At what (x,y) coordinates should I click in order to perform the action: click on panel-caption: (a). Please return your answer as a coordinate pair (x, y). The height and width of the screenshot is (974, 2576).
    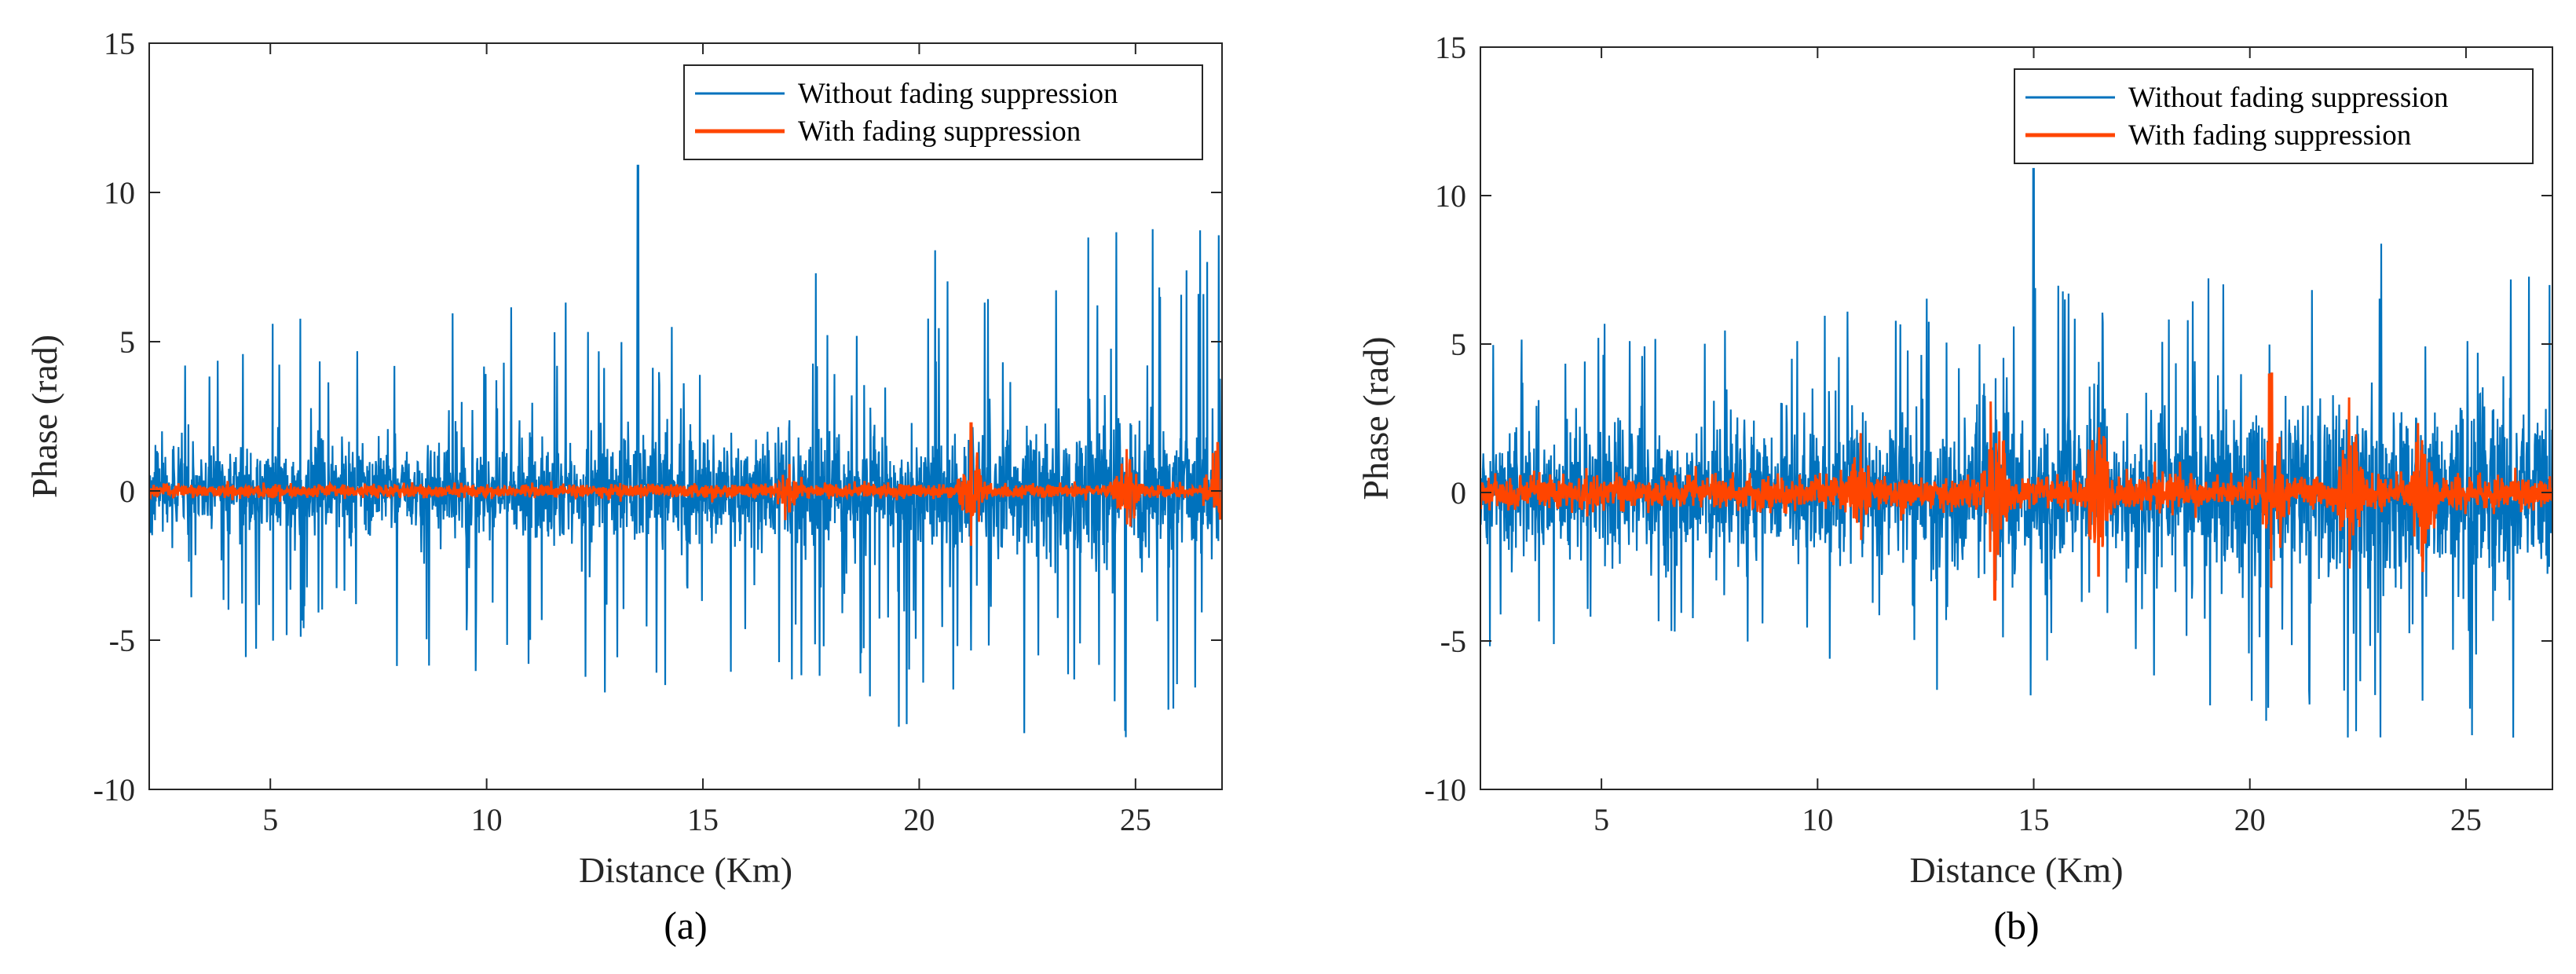
    Looking at the image, I should click on (686, 925).